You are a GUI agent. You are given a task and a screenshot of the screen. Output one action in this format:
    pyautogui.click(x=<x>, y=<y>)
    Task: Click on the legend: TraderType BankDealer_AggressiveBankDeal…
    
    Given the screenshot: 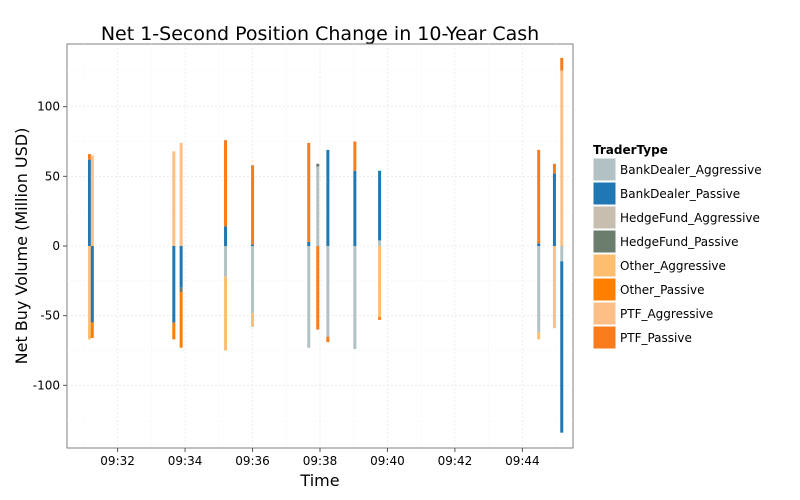 What is the action you would take?
    pyautogui.click(x=677, y=246)
    